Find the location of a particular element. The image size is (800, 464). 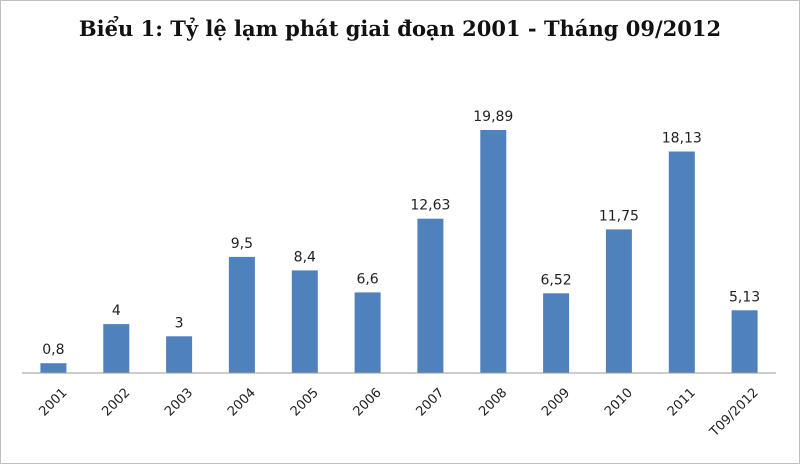

bar-2001 is located at coordinates (53, 368).